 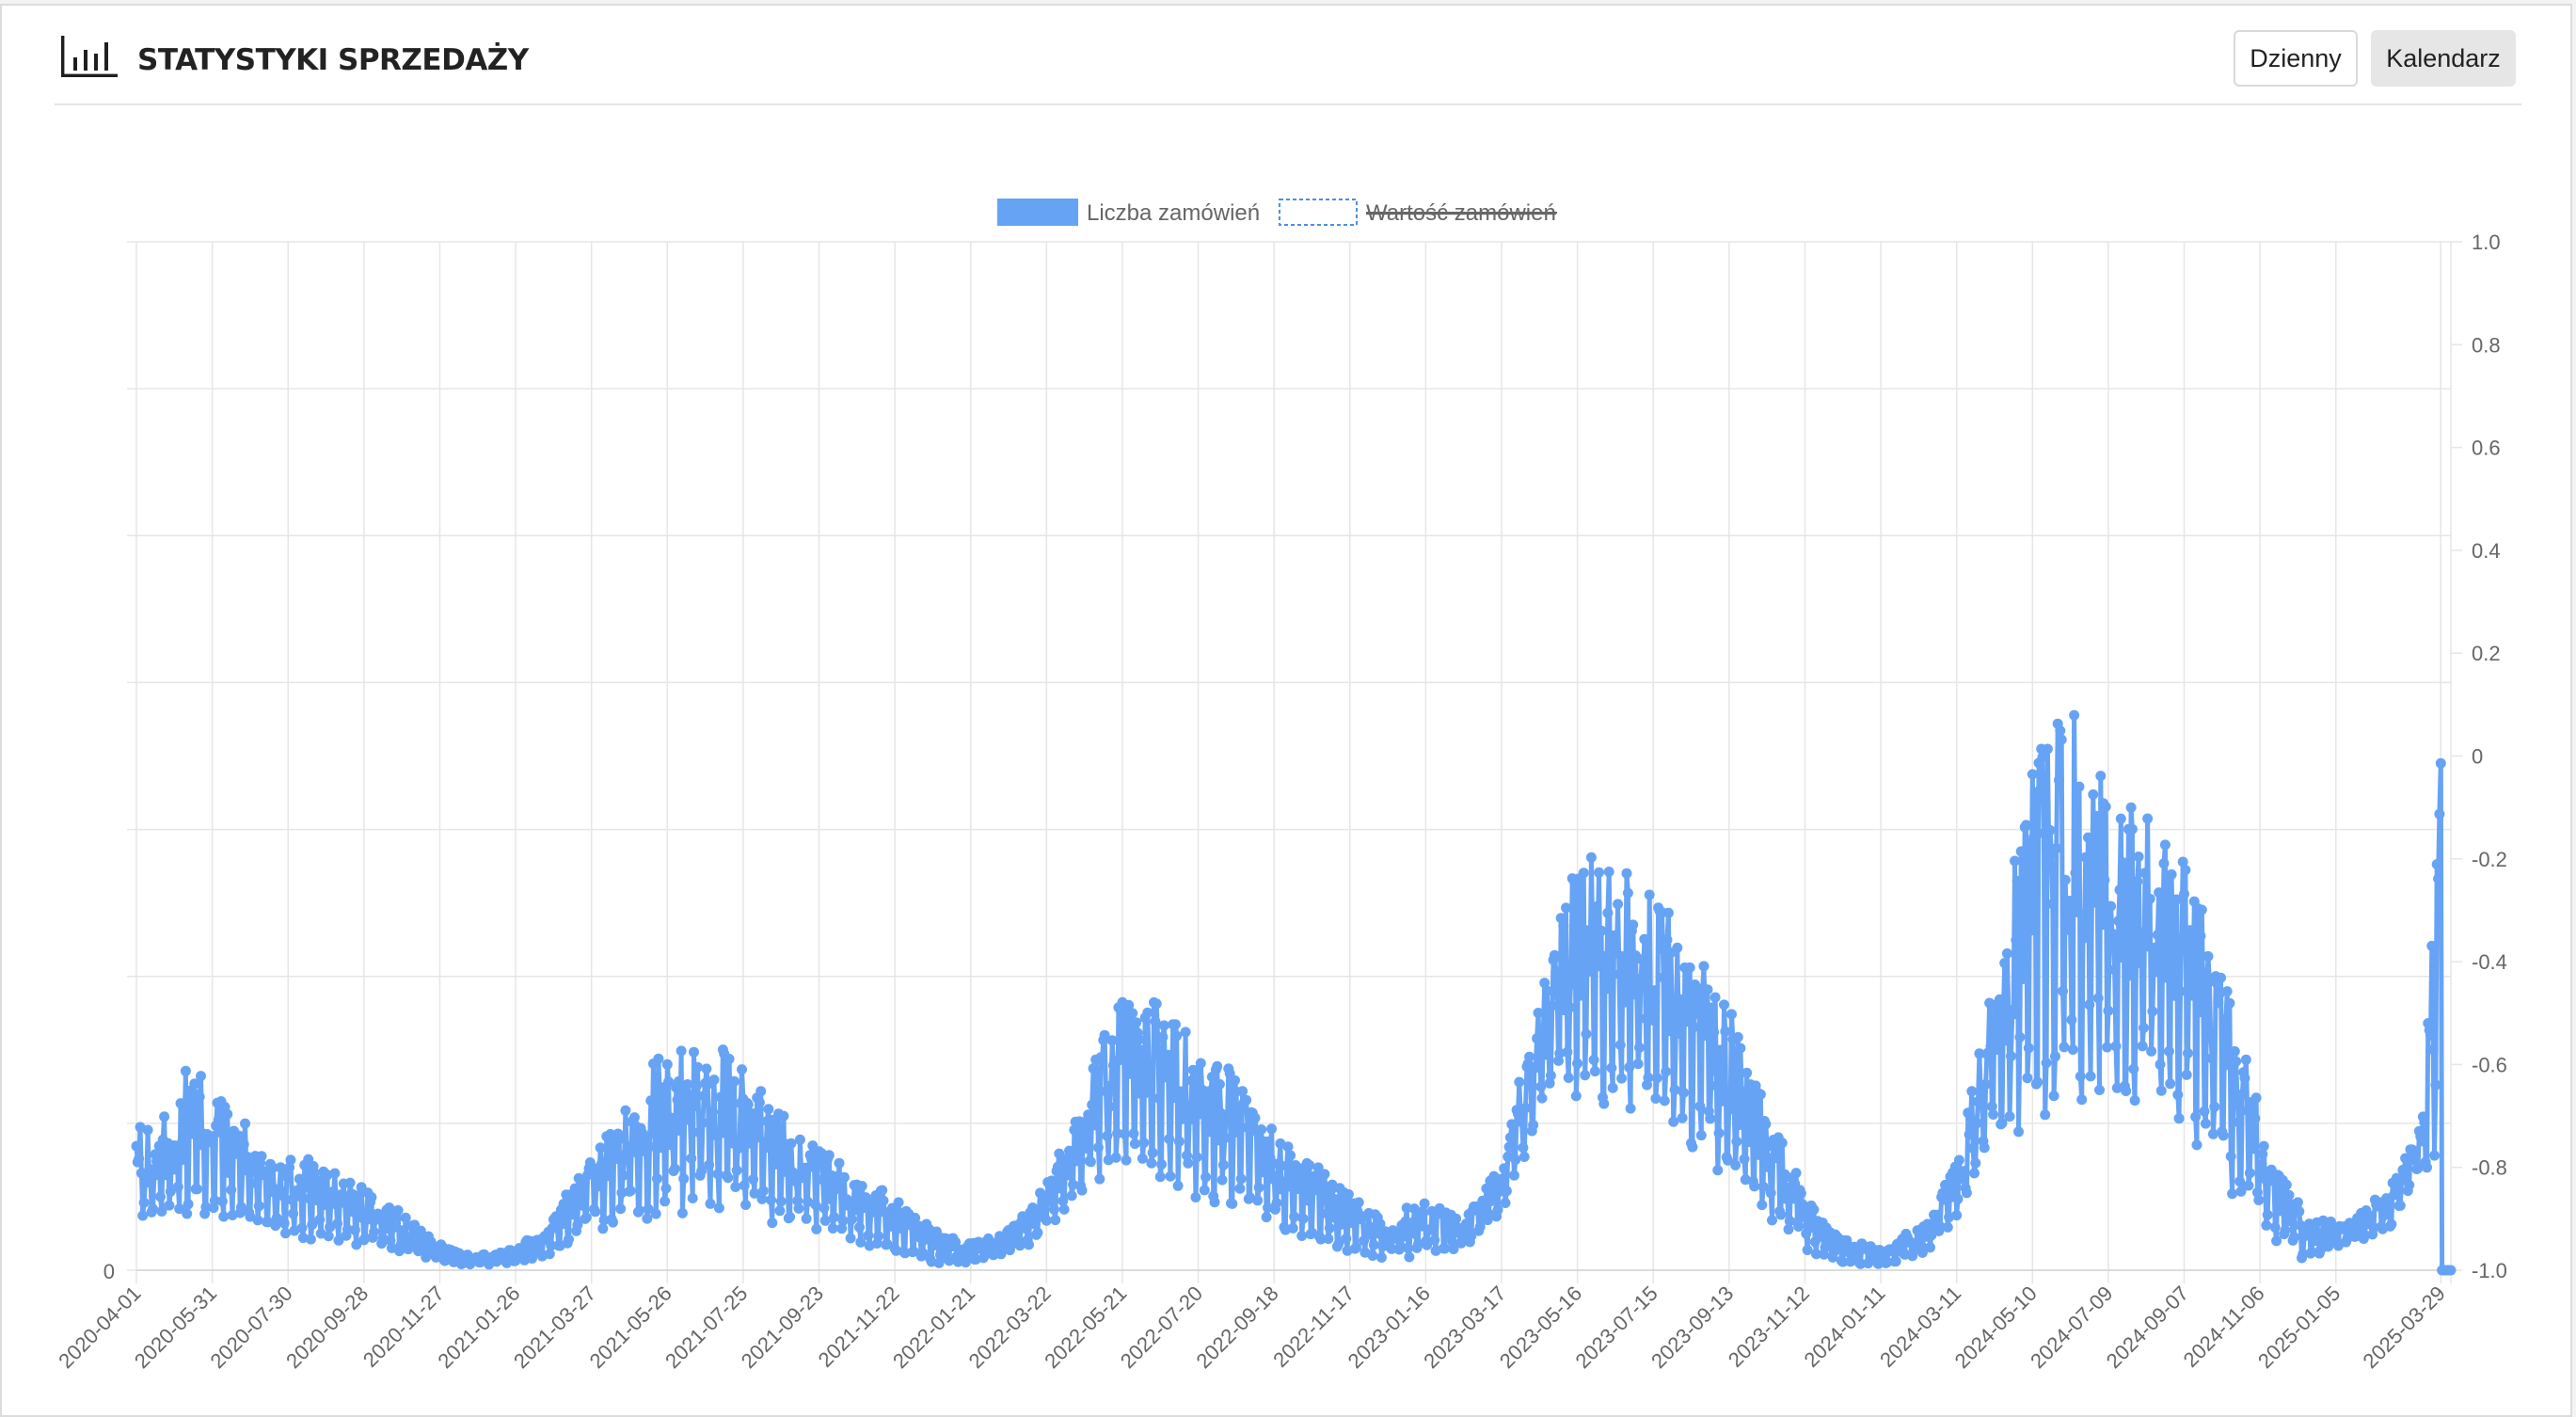 I want to click on legend-label-orders-count: Liczba zamówień, so click(x=1173, y=213).